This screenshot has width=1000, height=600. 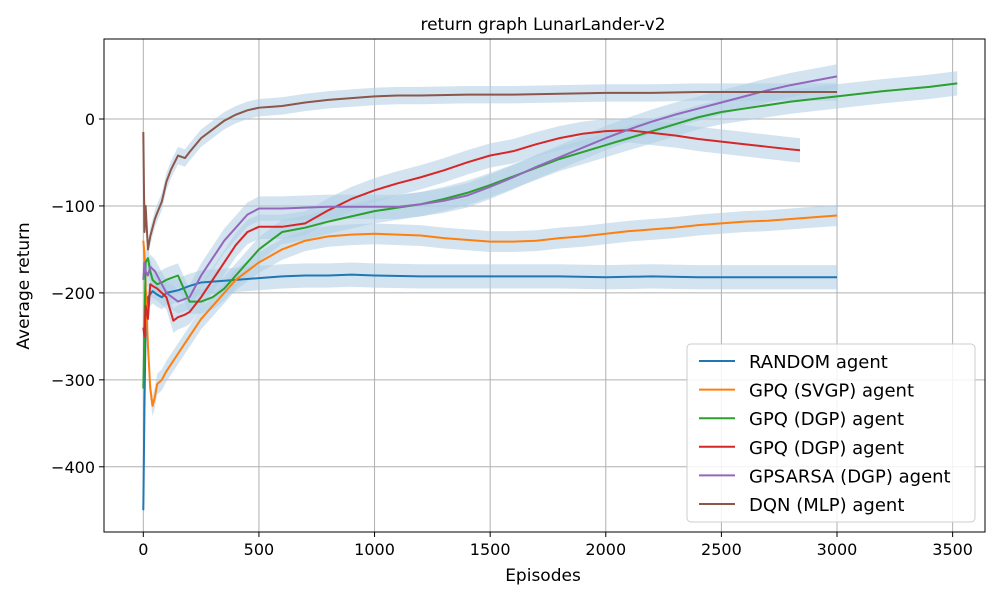 I want to click on legend-box, so click(x=831, y=433).